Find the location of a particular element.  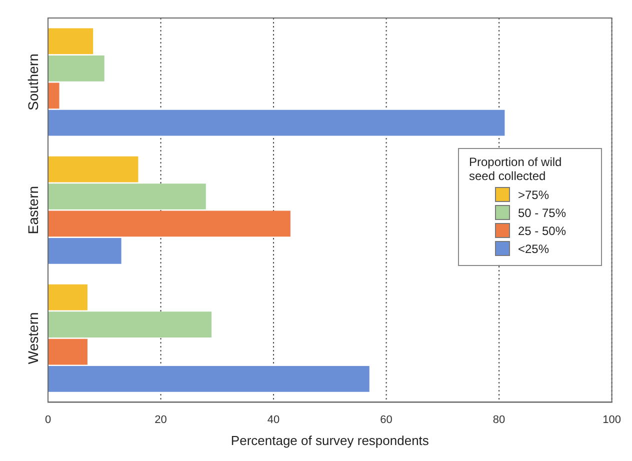

legend-label: 25 - 50% is located at coordinates (542, 231).